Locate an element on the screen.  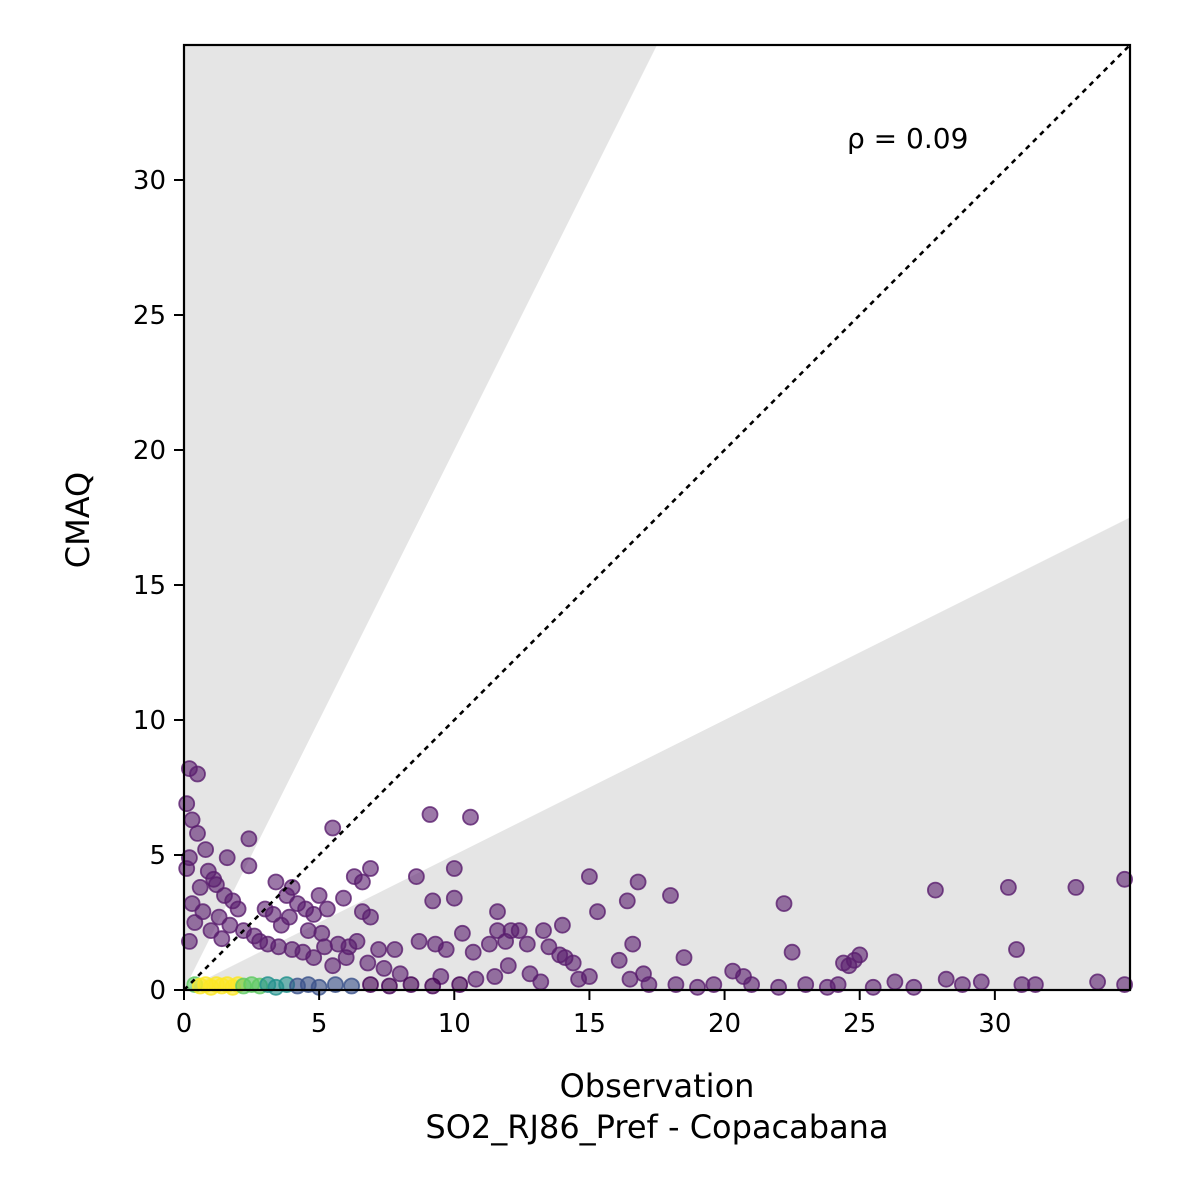
y-tick-label: 20 is located at coordinates (149, 451).